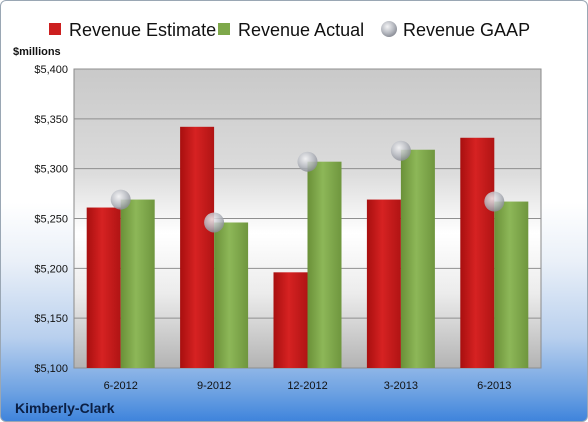  I want to click on legend-label: Revenue Actual, so click(301, 30).